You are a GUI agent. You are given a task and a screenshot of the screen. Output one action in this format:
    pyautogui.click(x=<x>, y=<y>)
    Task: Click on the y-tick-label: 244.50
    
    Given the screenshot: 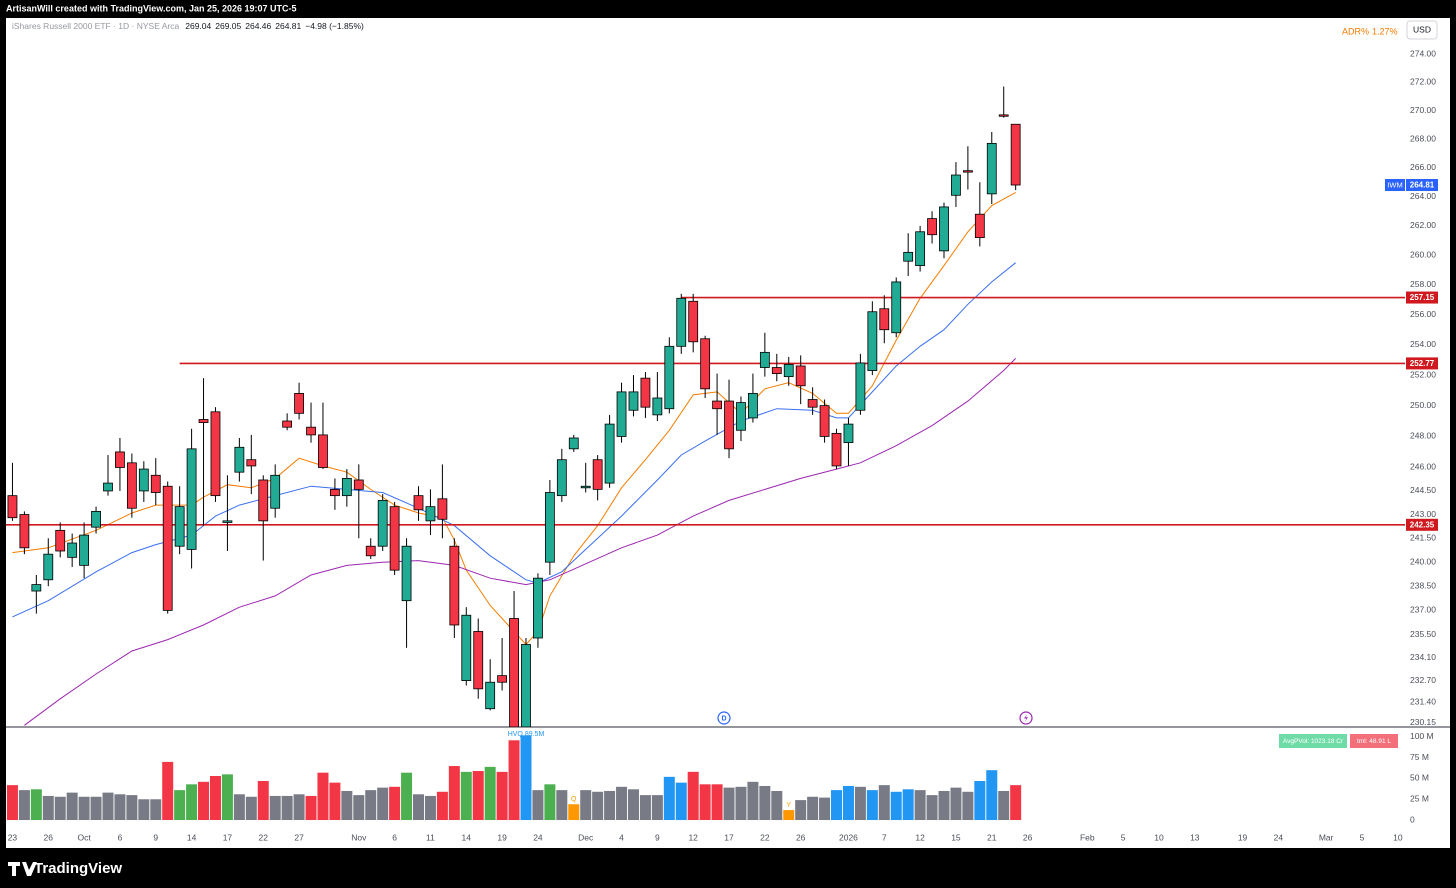 What is the action you would take?
    pyautogui.click(x=1423, y=490)
    